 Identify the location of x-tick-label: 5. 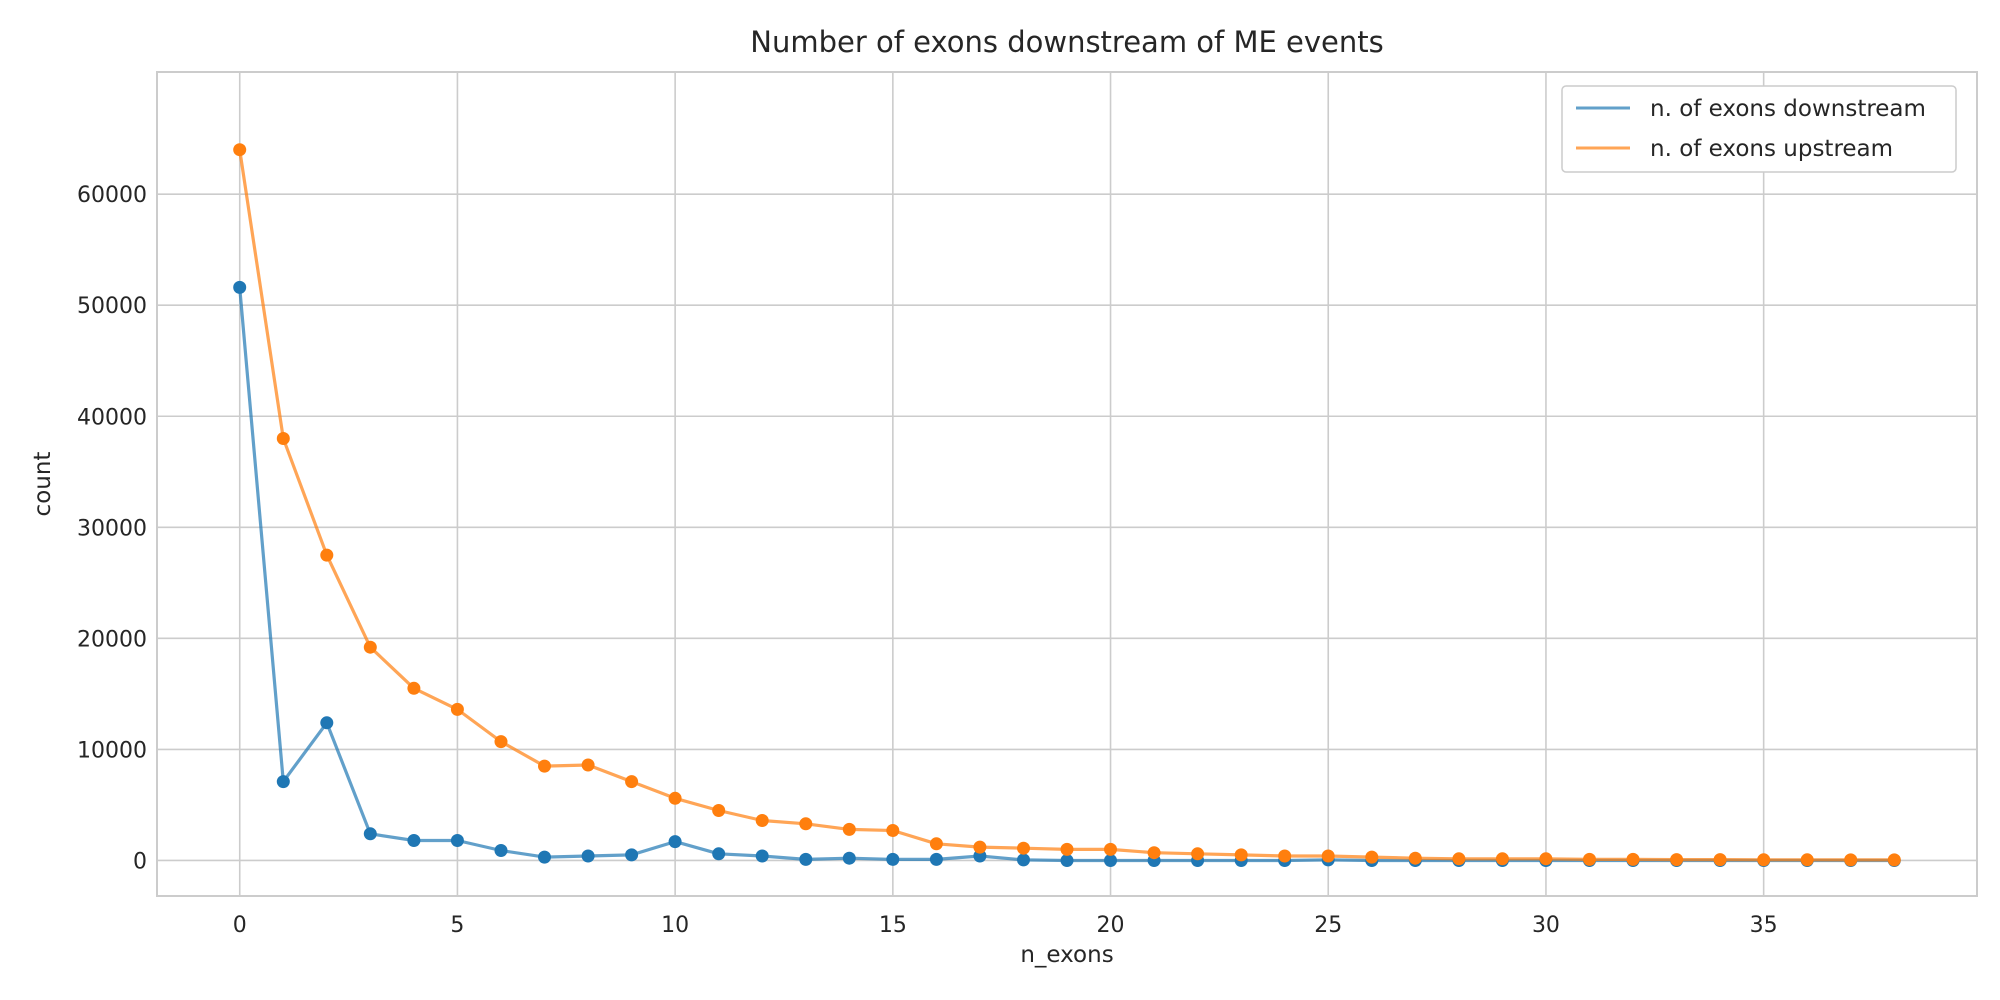
(457, 925).